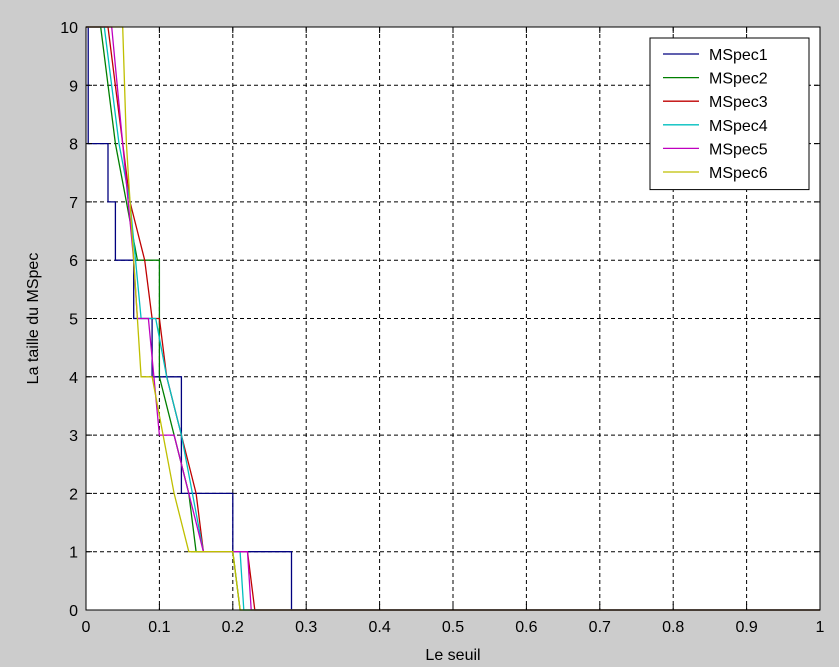 Image resolution: width=839 pixels, height=667 pixels. Describe the element at coordinates (526, 627) in the screenshot. I see `x-tick-label: 0.6` at that location.